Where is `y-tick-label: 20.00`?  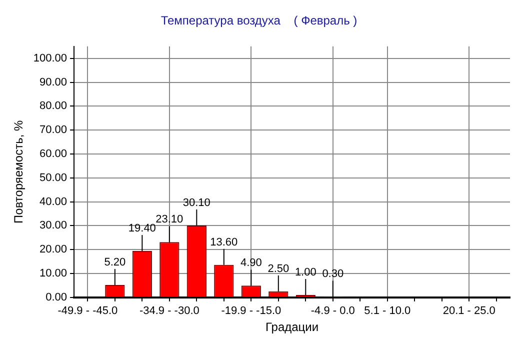
y-tick-label: 20.00 is located at coordinates (54, 250).